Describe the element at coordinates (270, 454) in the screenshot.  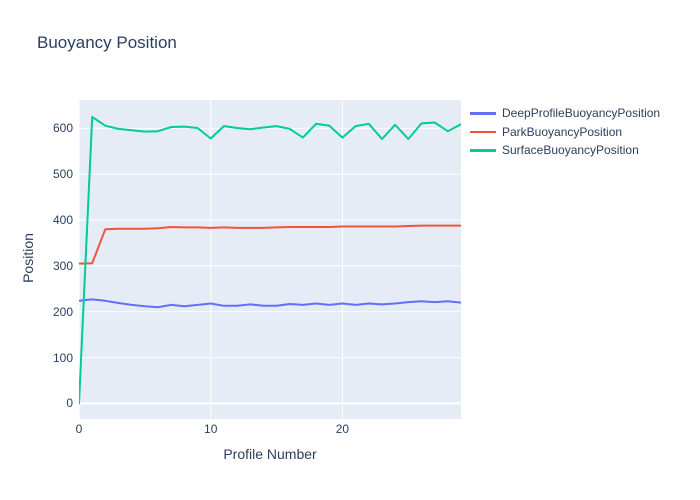
I see `x-axis-title: Profile Number` at that location.